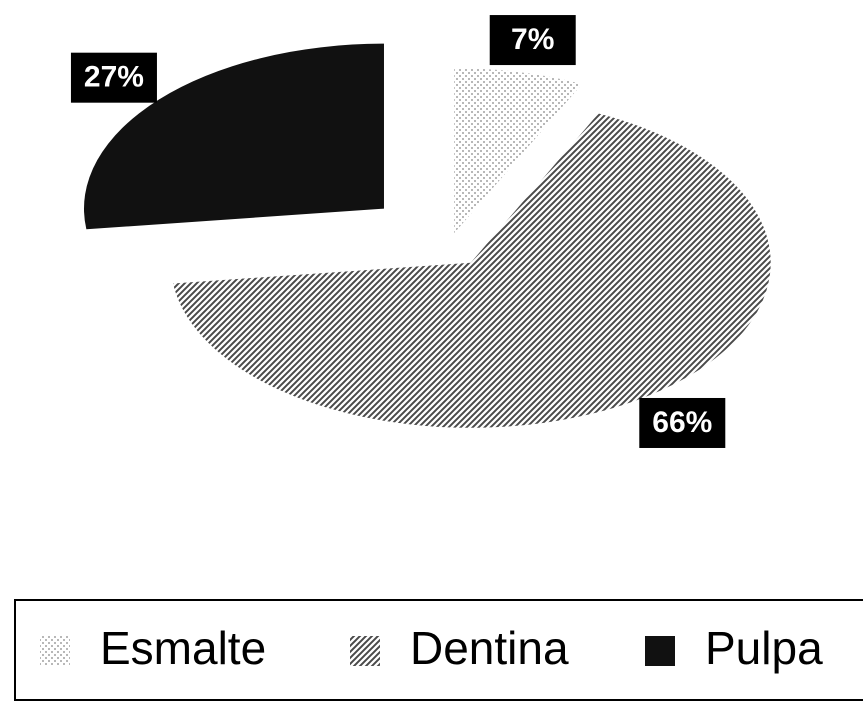 The image size is (863, 710). I want to click on legend-label: Pulpa, so click(764, 648).